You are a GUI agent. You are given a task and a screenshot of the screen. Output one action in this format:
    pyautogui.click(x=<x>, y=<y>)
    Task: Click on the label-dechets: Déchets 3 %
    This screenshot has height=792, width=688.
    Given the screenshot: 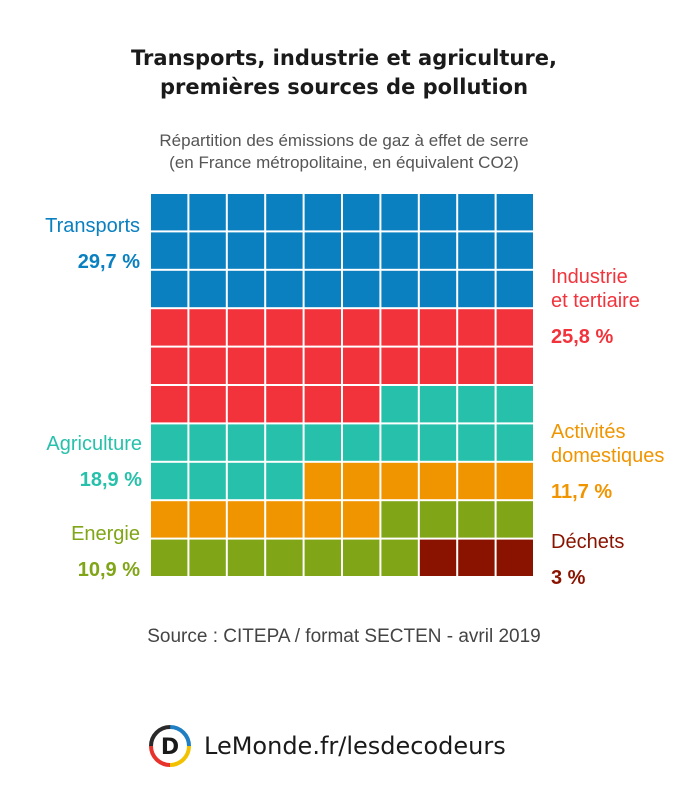 What is the action you would take?
    pyautogui.click(x=587, y=560)
    